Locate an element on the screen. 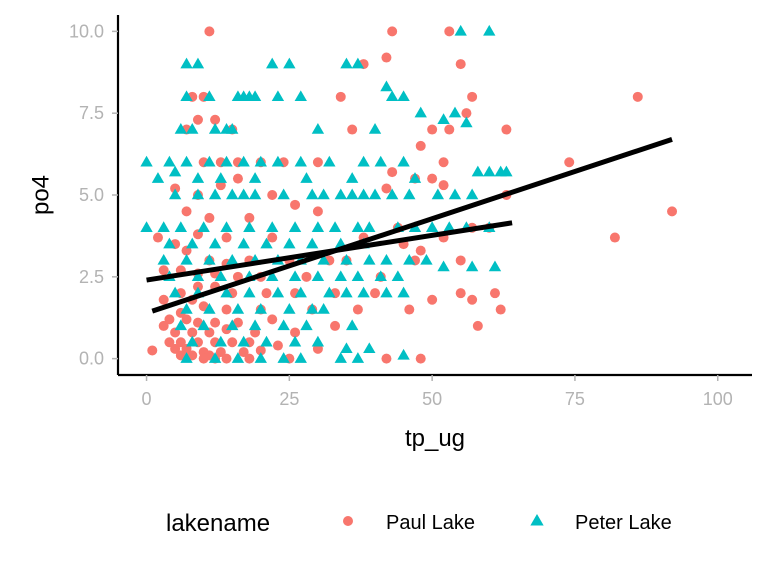 Image resolution: width=768 pixels, height=576 pixels. y-axis-title: po4 is located at coordinates (40, 195).